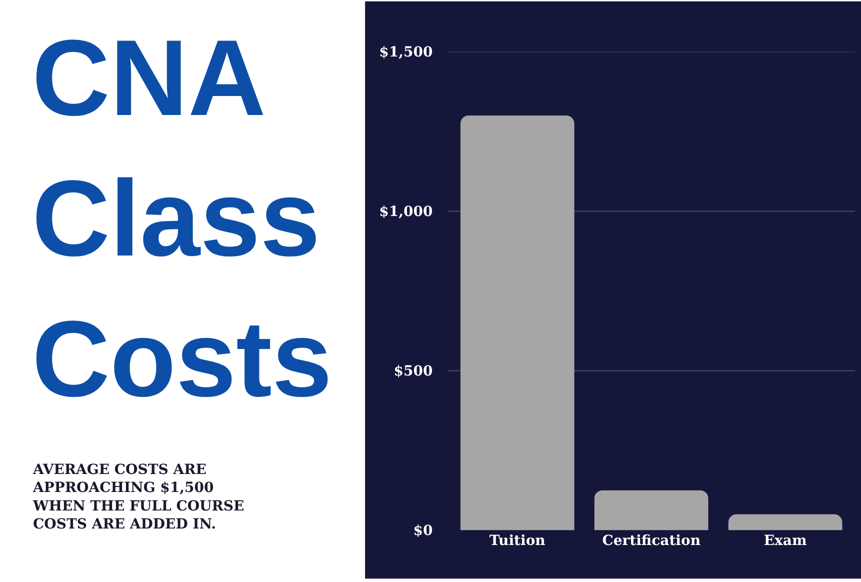 This screenshot has width=861, height=582. What do you see at coordinates (517, 541) in the screenshot?
I see `x-tick-label: Tuition` at bounding box center [517, 541].